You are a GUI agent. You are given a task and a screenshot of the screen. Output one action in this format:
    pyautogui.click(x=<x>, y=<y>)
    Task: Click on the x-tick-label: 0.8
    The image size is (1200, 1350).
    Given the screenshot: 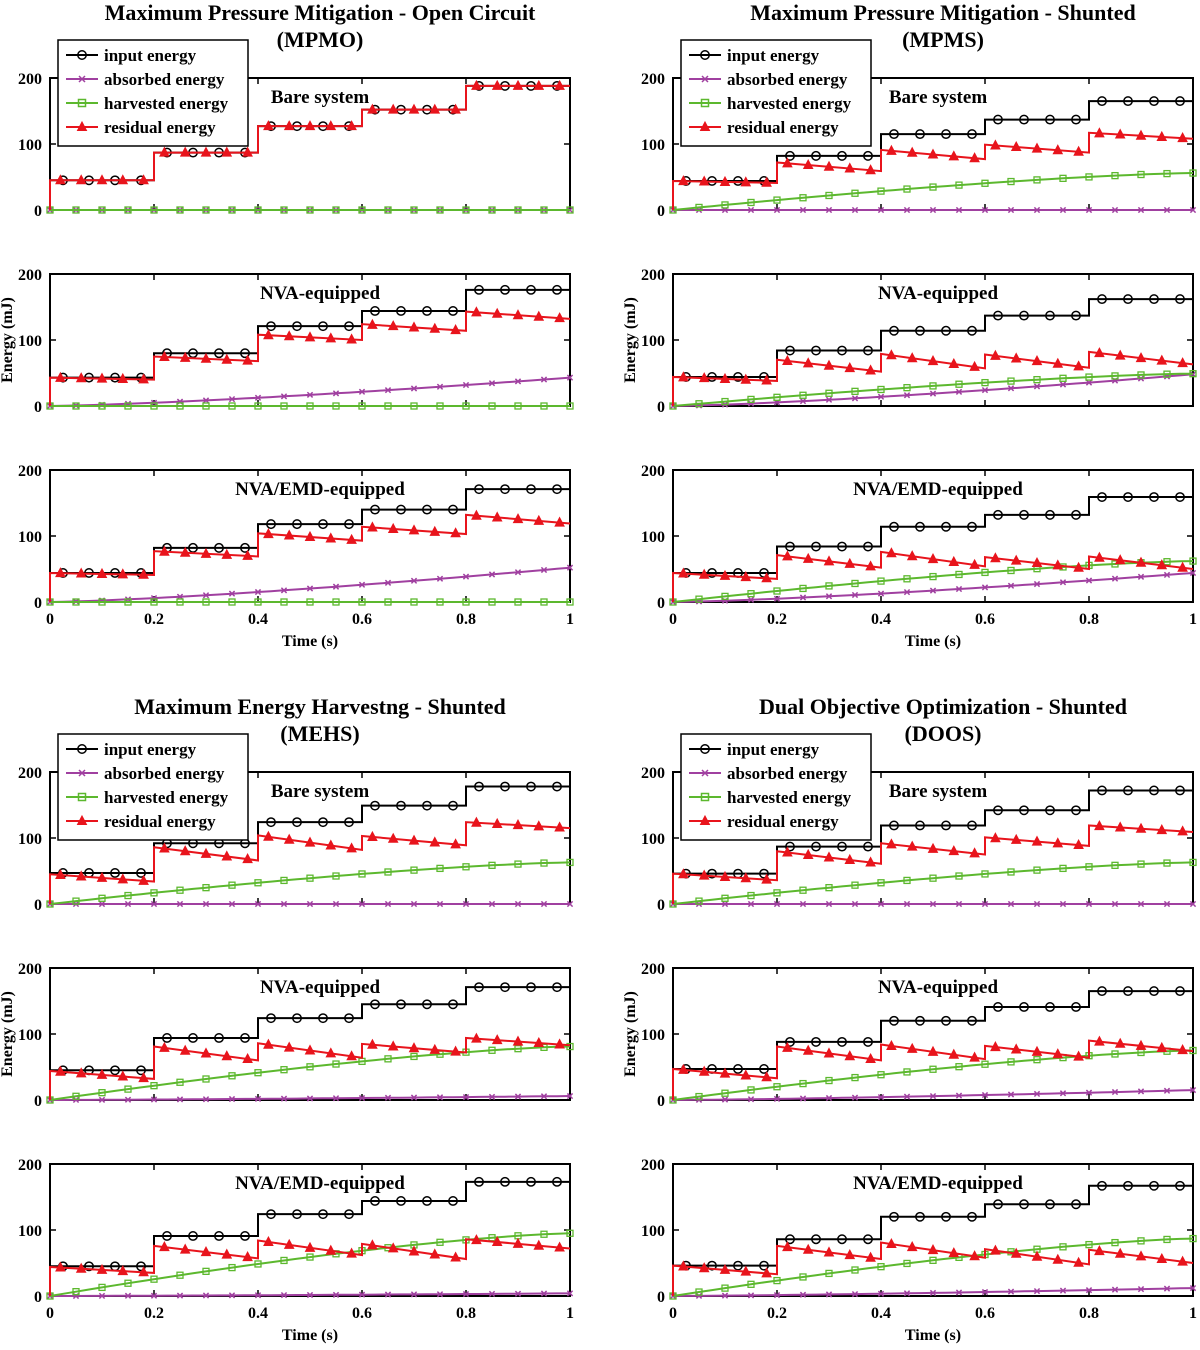 What is the action you would take?
    pyautogui.click(x=1089, y=619)
    